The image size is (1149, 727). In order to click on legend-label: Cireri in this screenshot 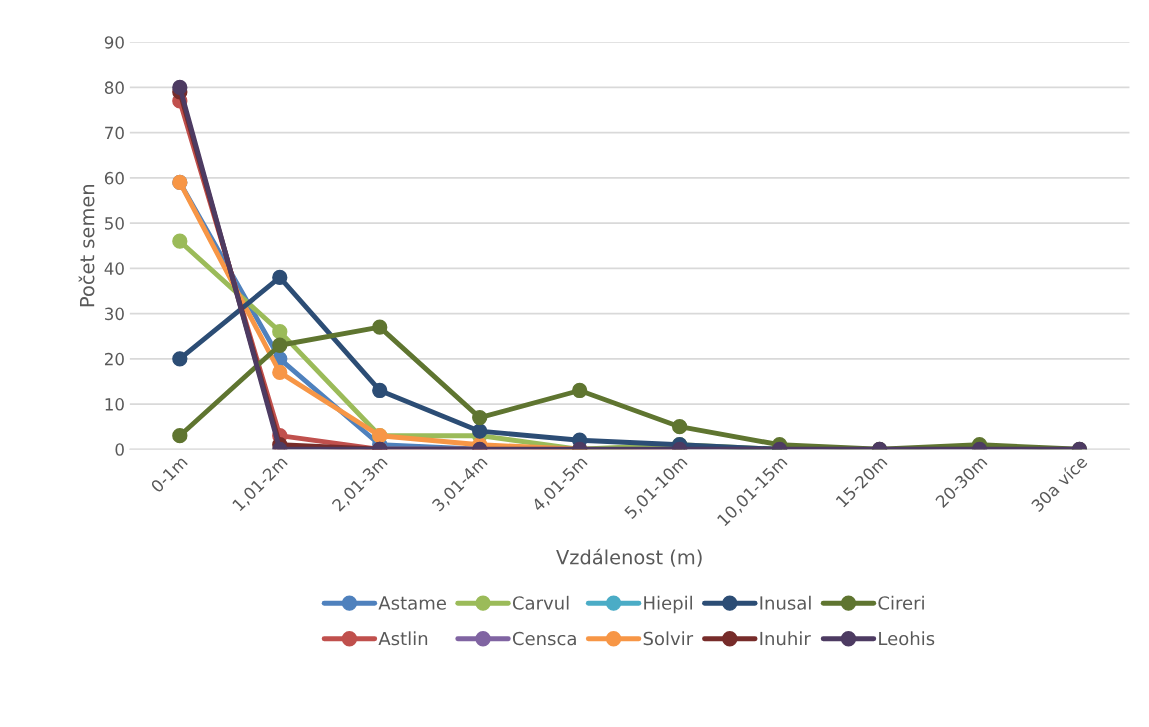, I will do `click(901, 602)`.